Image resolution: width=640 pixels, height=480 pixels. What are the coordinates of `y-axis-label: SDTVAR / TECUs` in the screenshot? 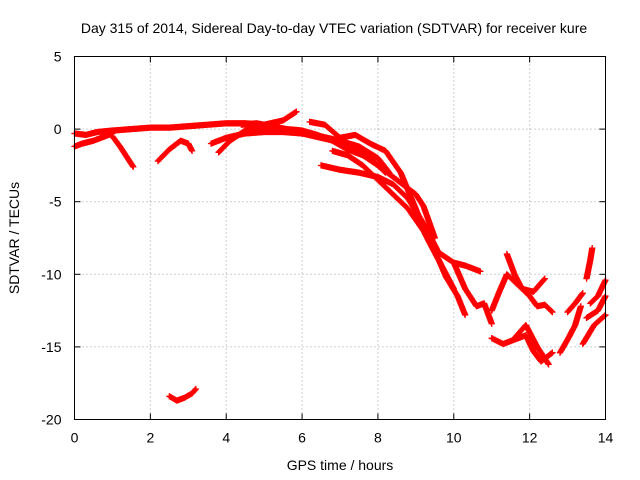 It's located at (14, 238).